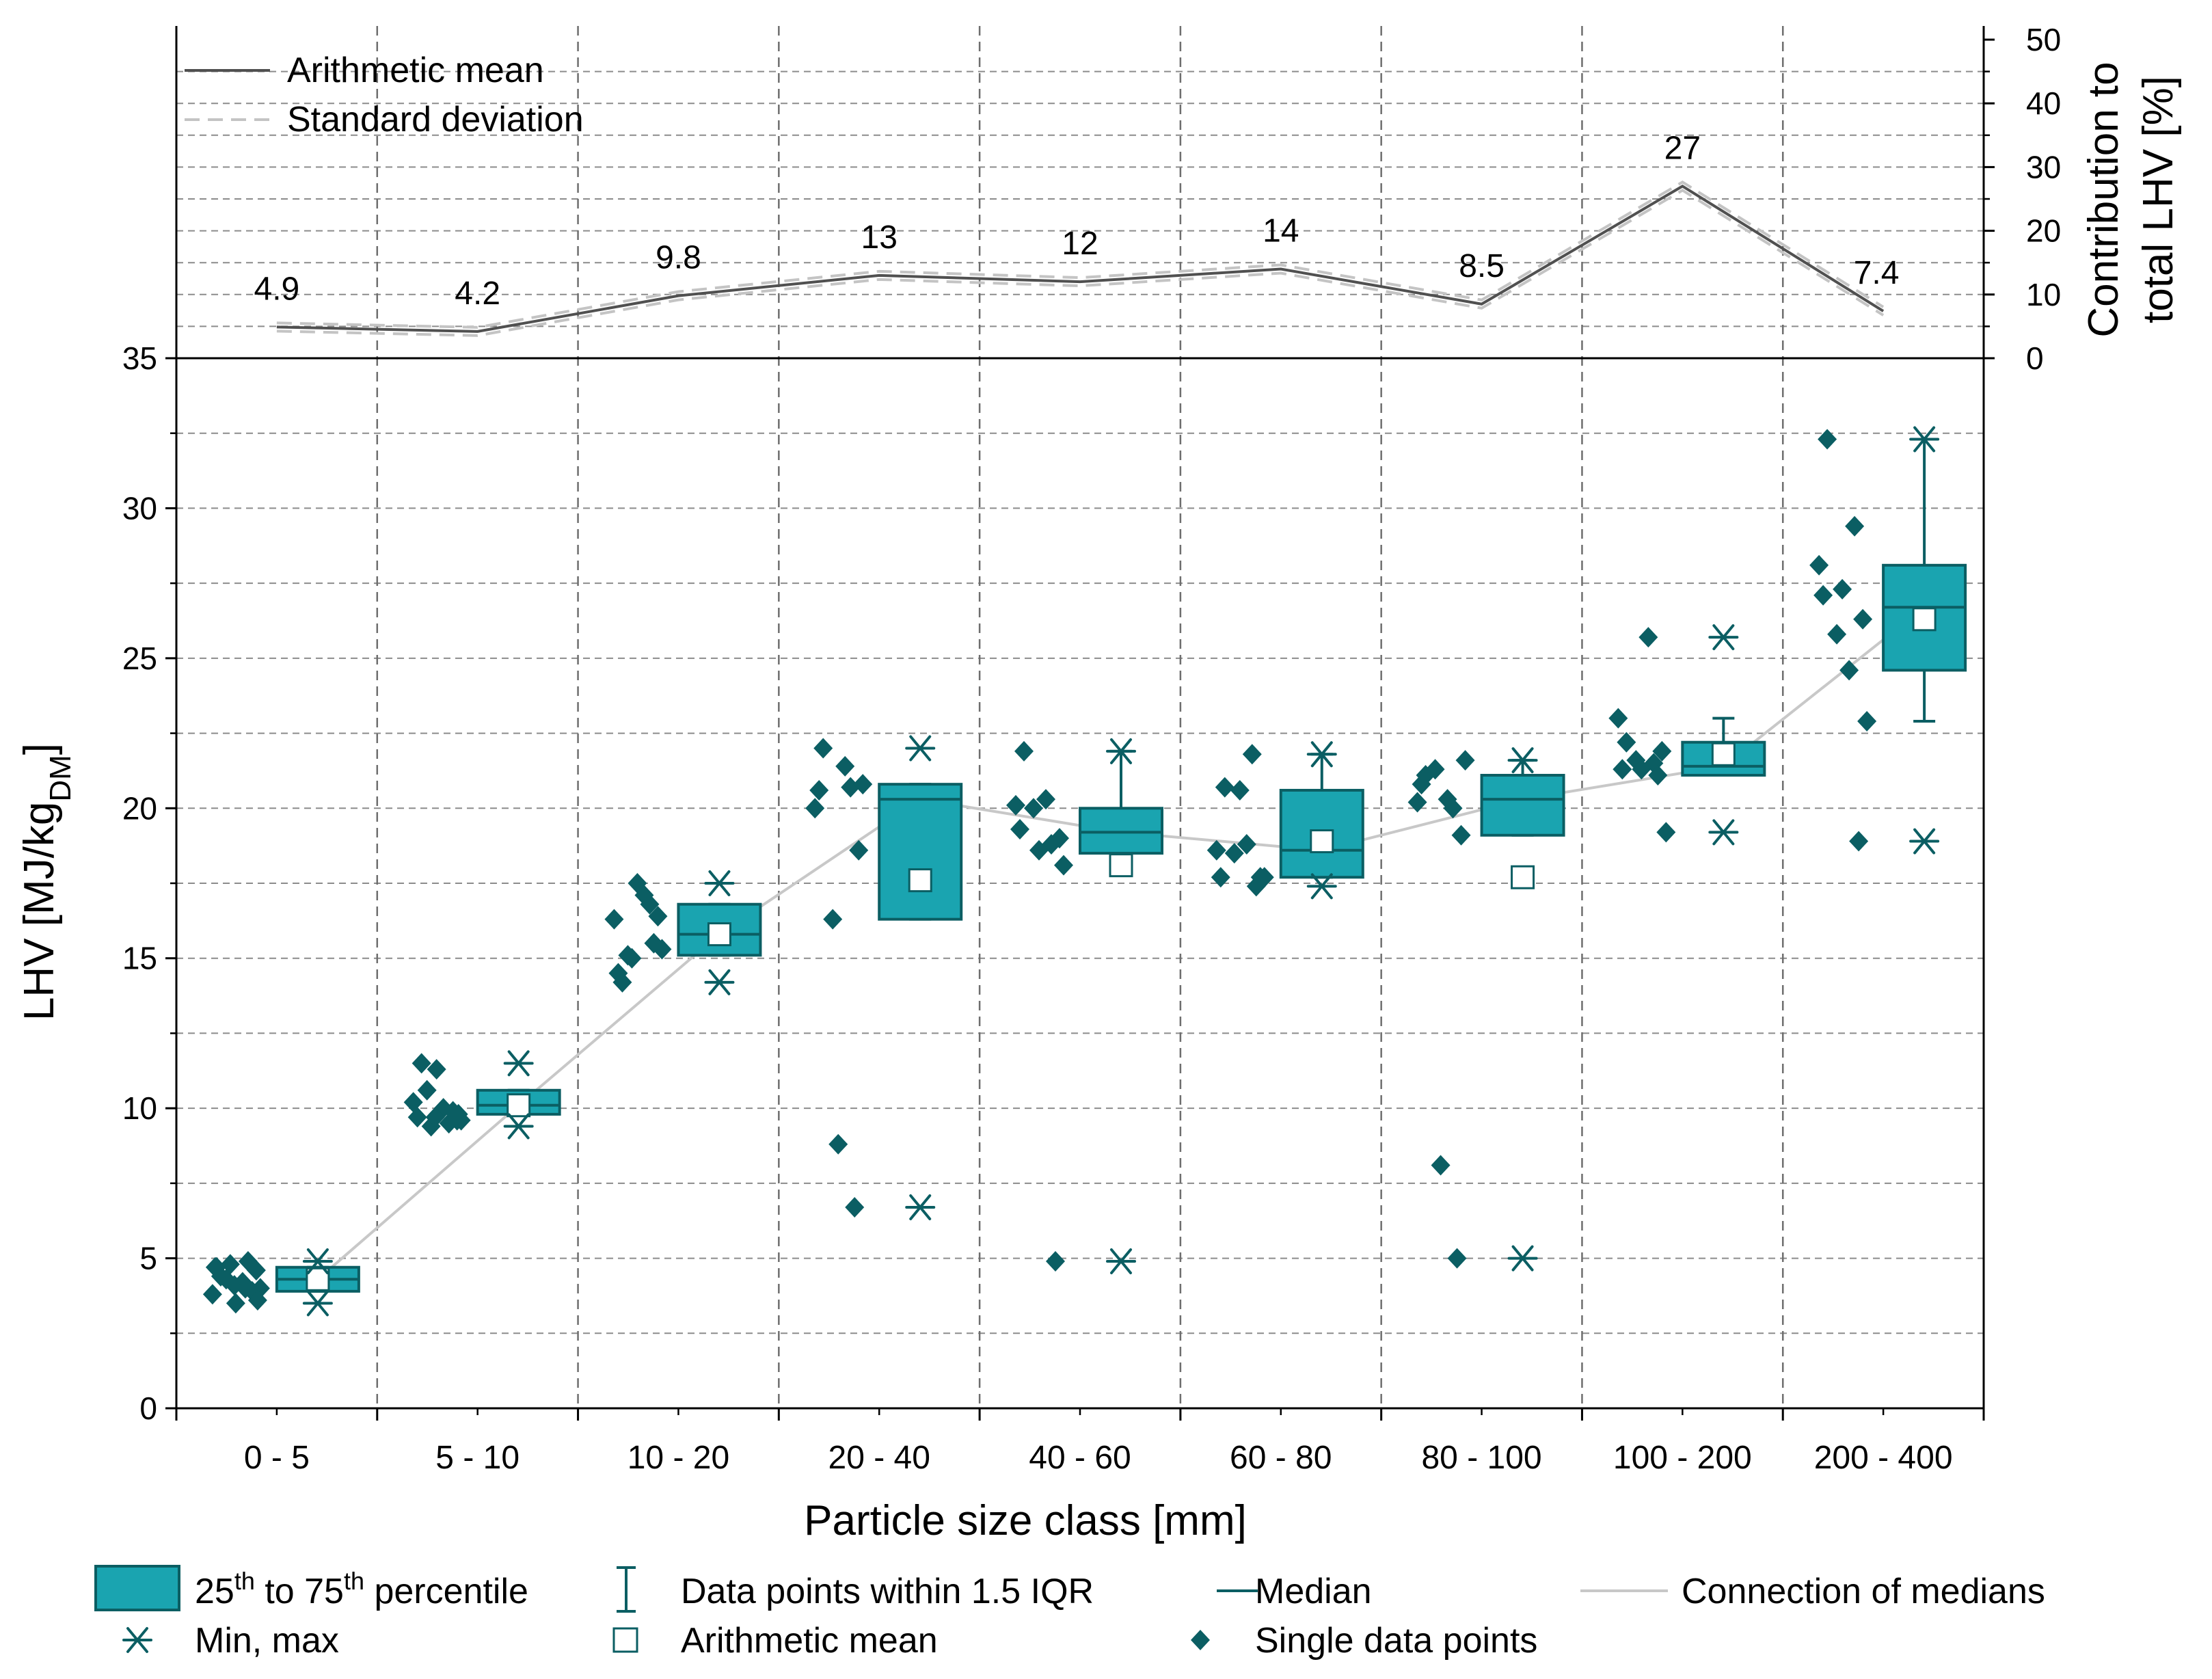 The height and width of the screenshot is (1679, 2212). I want to click on y-axis-title: LHV [MJ/kgDM], so click(46, 882).